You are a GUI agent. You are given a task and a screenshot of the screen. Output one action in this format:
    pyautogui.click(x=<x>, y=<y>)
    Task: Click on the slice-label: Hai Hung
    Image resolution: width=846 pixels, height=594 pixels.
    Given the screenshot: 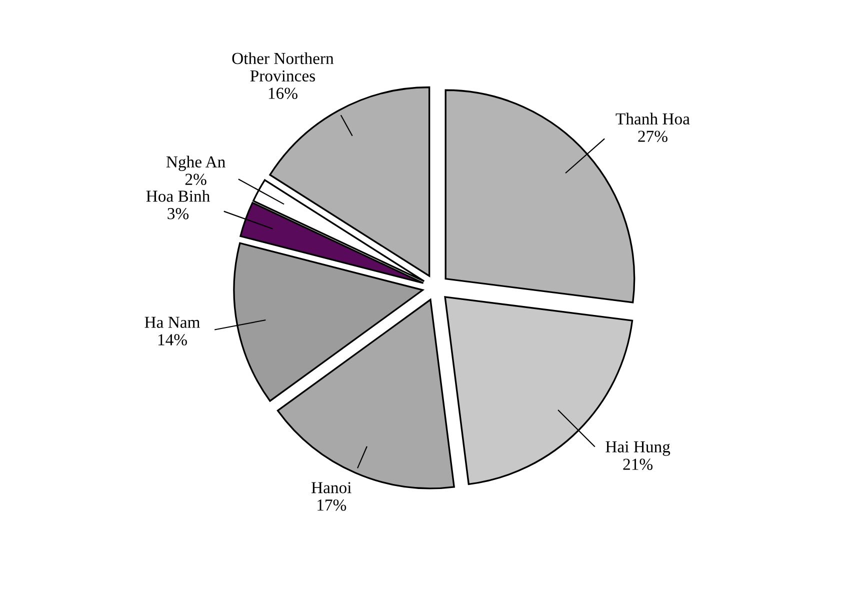 What is the action you would take?
    pyautogui.click(x=638, y=448)
    